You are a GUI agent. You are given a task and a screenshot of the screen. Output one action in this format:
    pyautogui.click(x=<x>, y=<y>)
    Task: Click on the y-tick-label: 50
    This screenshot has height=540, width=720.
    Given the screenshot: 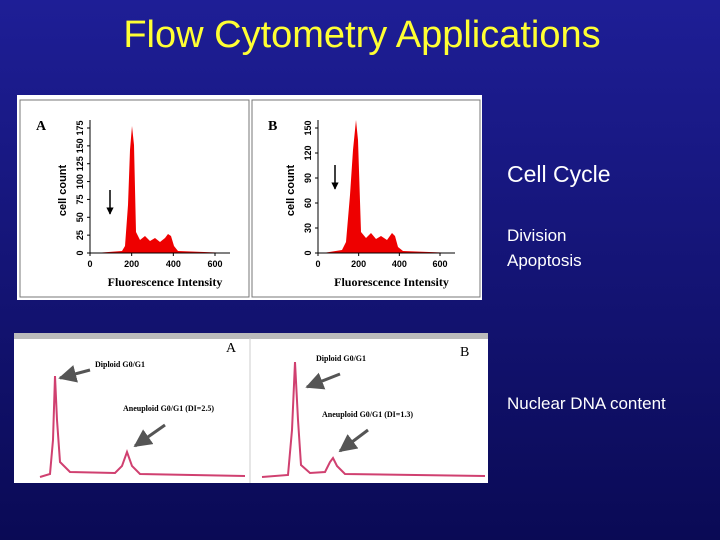 What is the action you would take?
    pyautogui.click(x=80, y=217)
    